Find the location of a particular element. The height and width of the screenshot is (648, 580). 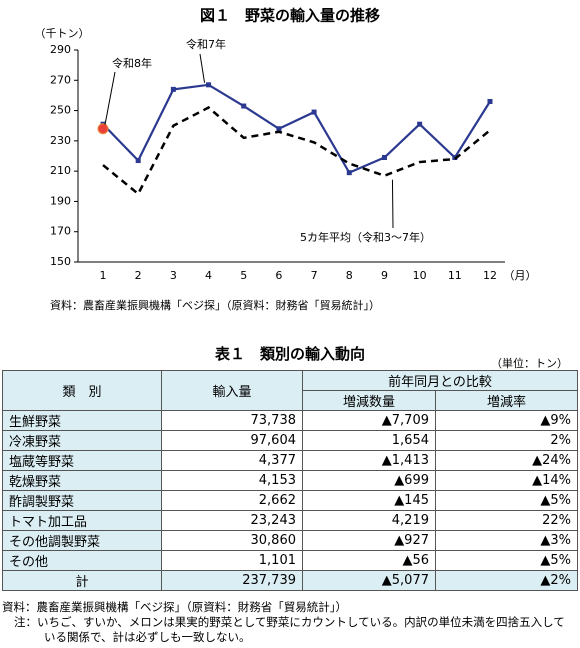

header-cell: 輸入量 is located at coordinates (232, 390).